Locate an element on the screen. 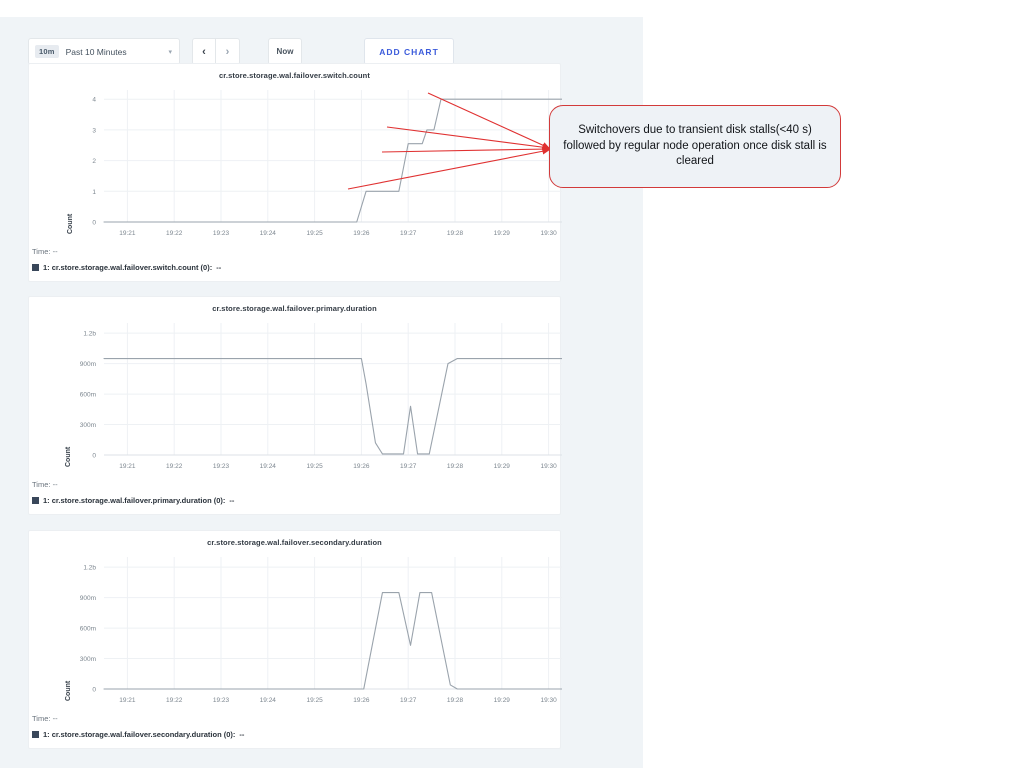  toolbar: 10m Past 10 Minutes ▾ ‹ › Now ADD CHART is located at coordinates (318, 51).